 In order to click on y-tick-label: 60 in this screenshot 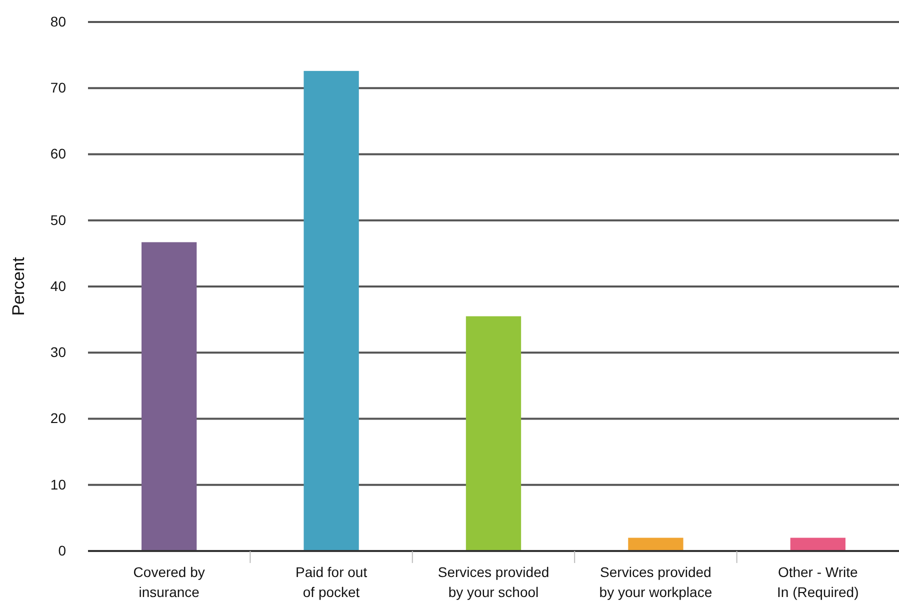, I will do `click(58, 154)`.